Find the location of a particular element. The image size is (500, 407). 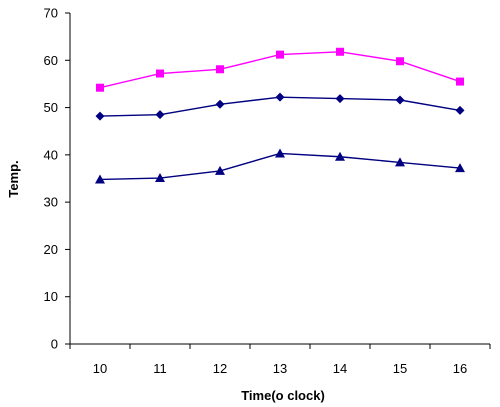

y-tick-label: 40 is located at coordinates (51, 154).